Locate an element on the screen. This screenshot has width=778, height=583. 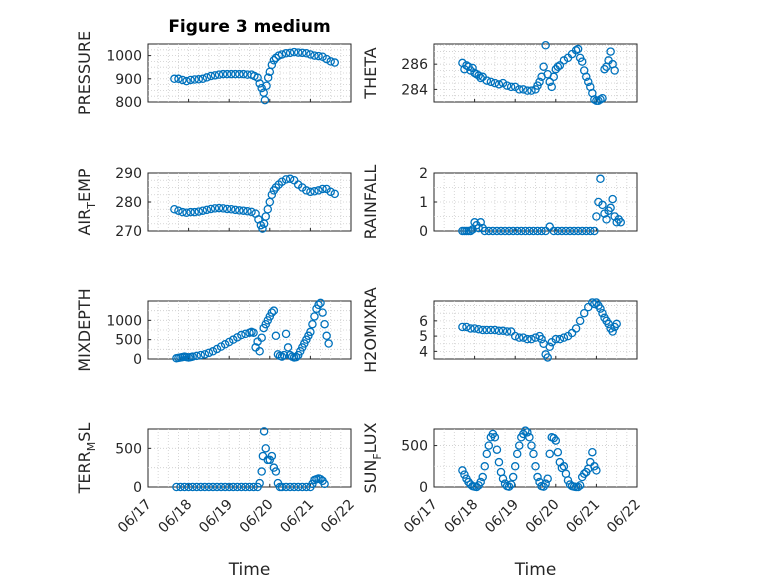
y-axis-label-tail: EMP is located at coordinates (84, 185).